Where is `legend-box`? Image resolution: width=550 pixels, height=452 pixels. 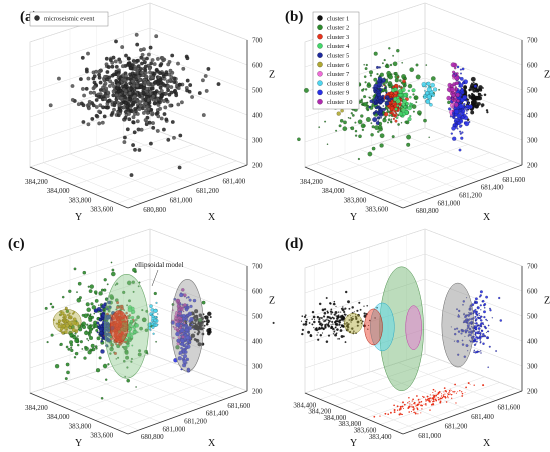
legend-box is located at coordinates (69, 19).